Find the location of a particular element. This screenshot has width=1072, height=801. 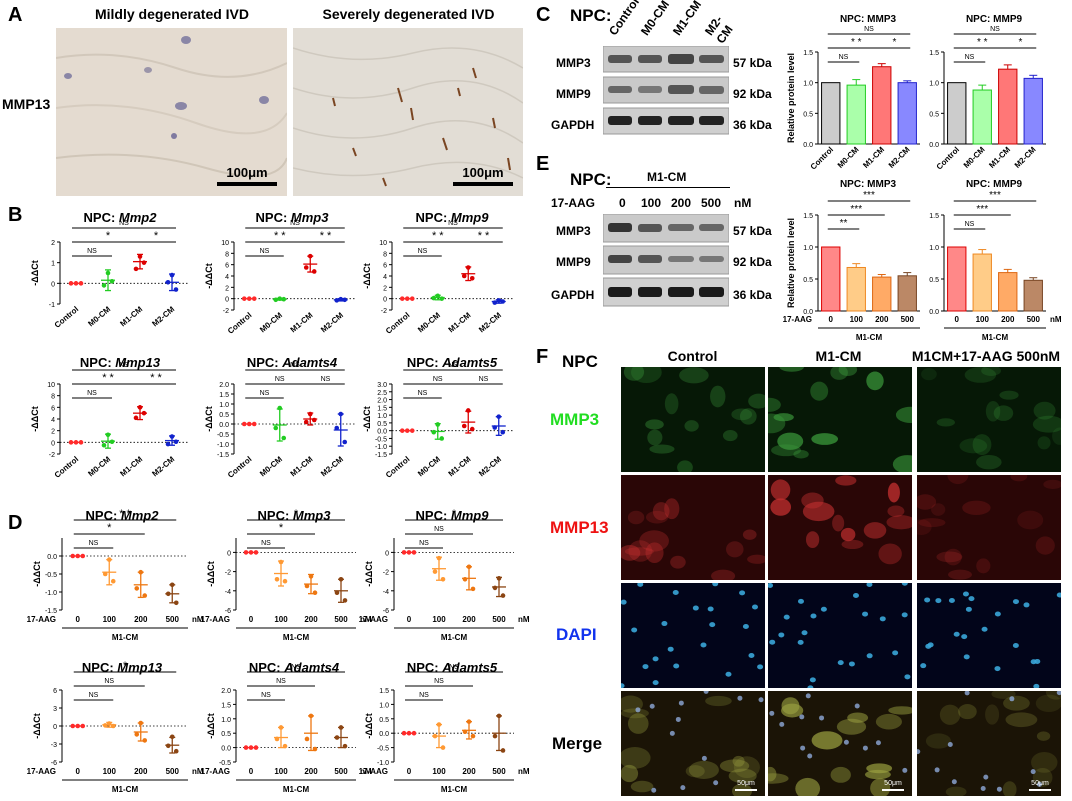

blot-kda-label: 36 kDa is located at coordinates (752, 295).